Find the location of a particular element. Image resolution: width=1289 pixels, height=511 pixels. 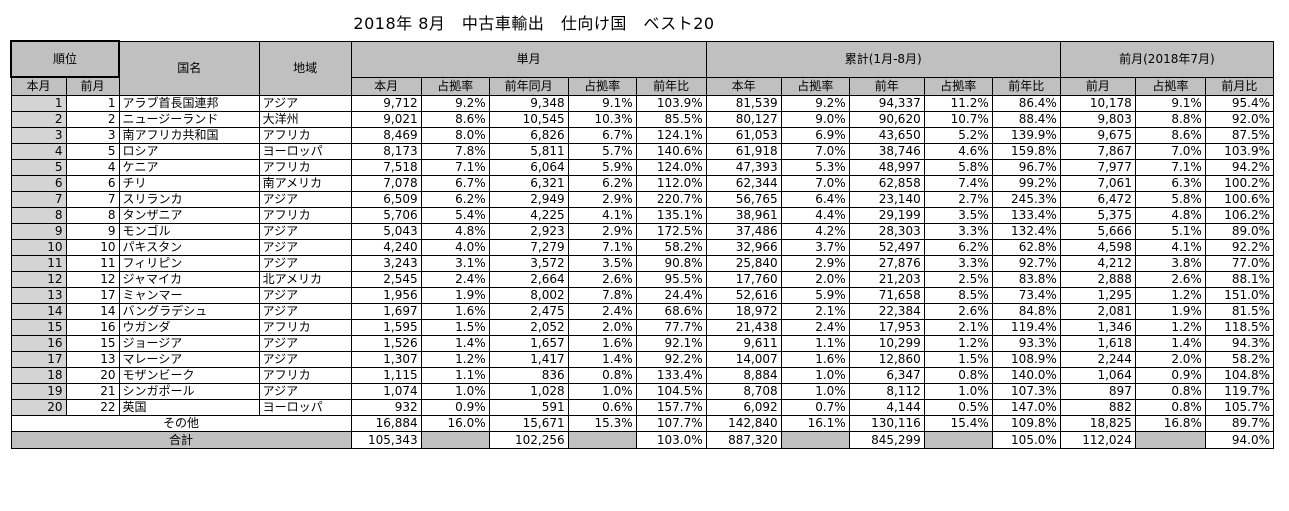

c-share-cell: 6.9% is located at coordinates (815, 135).